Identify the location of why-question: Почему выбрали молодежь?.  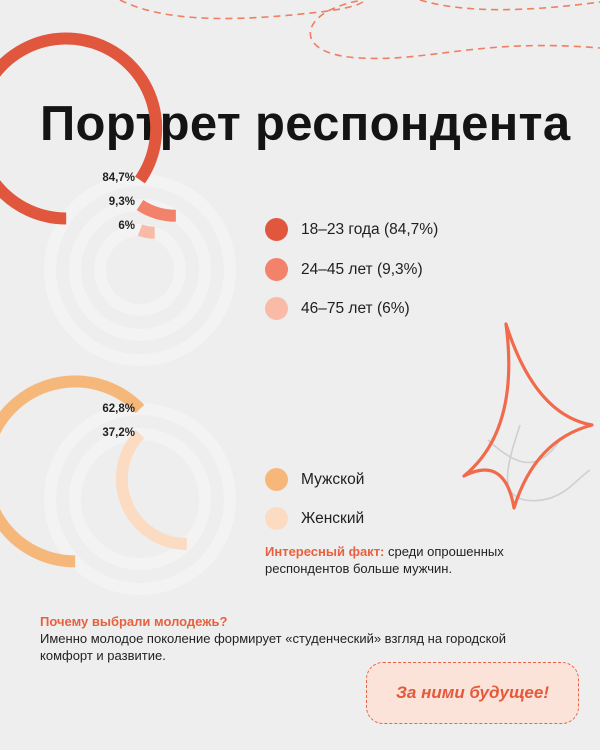
(134, 621).